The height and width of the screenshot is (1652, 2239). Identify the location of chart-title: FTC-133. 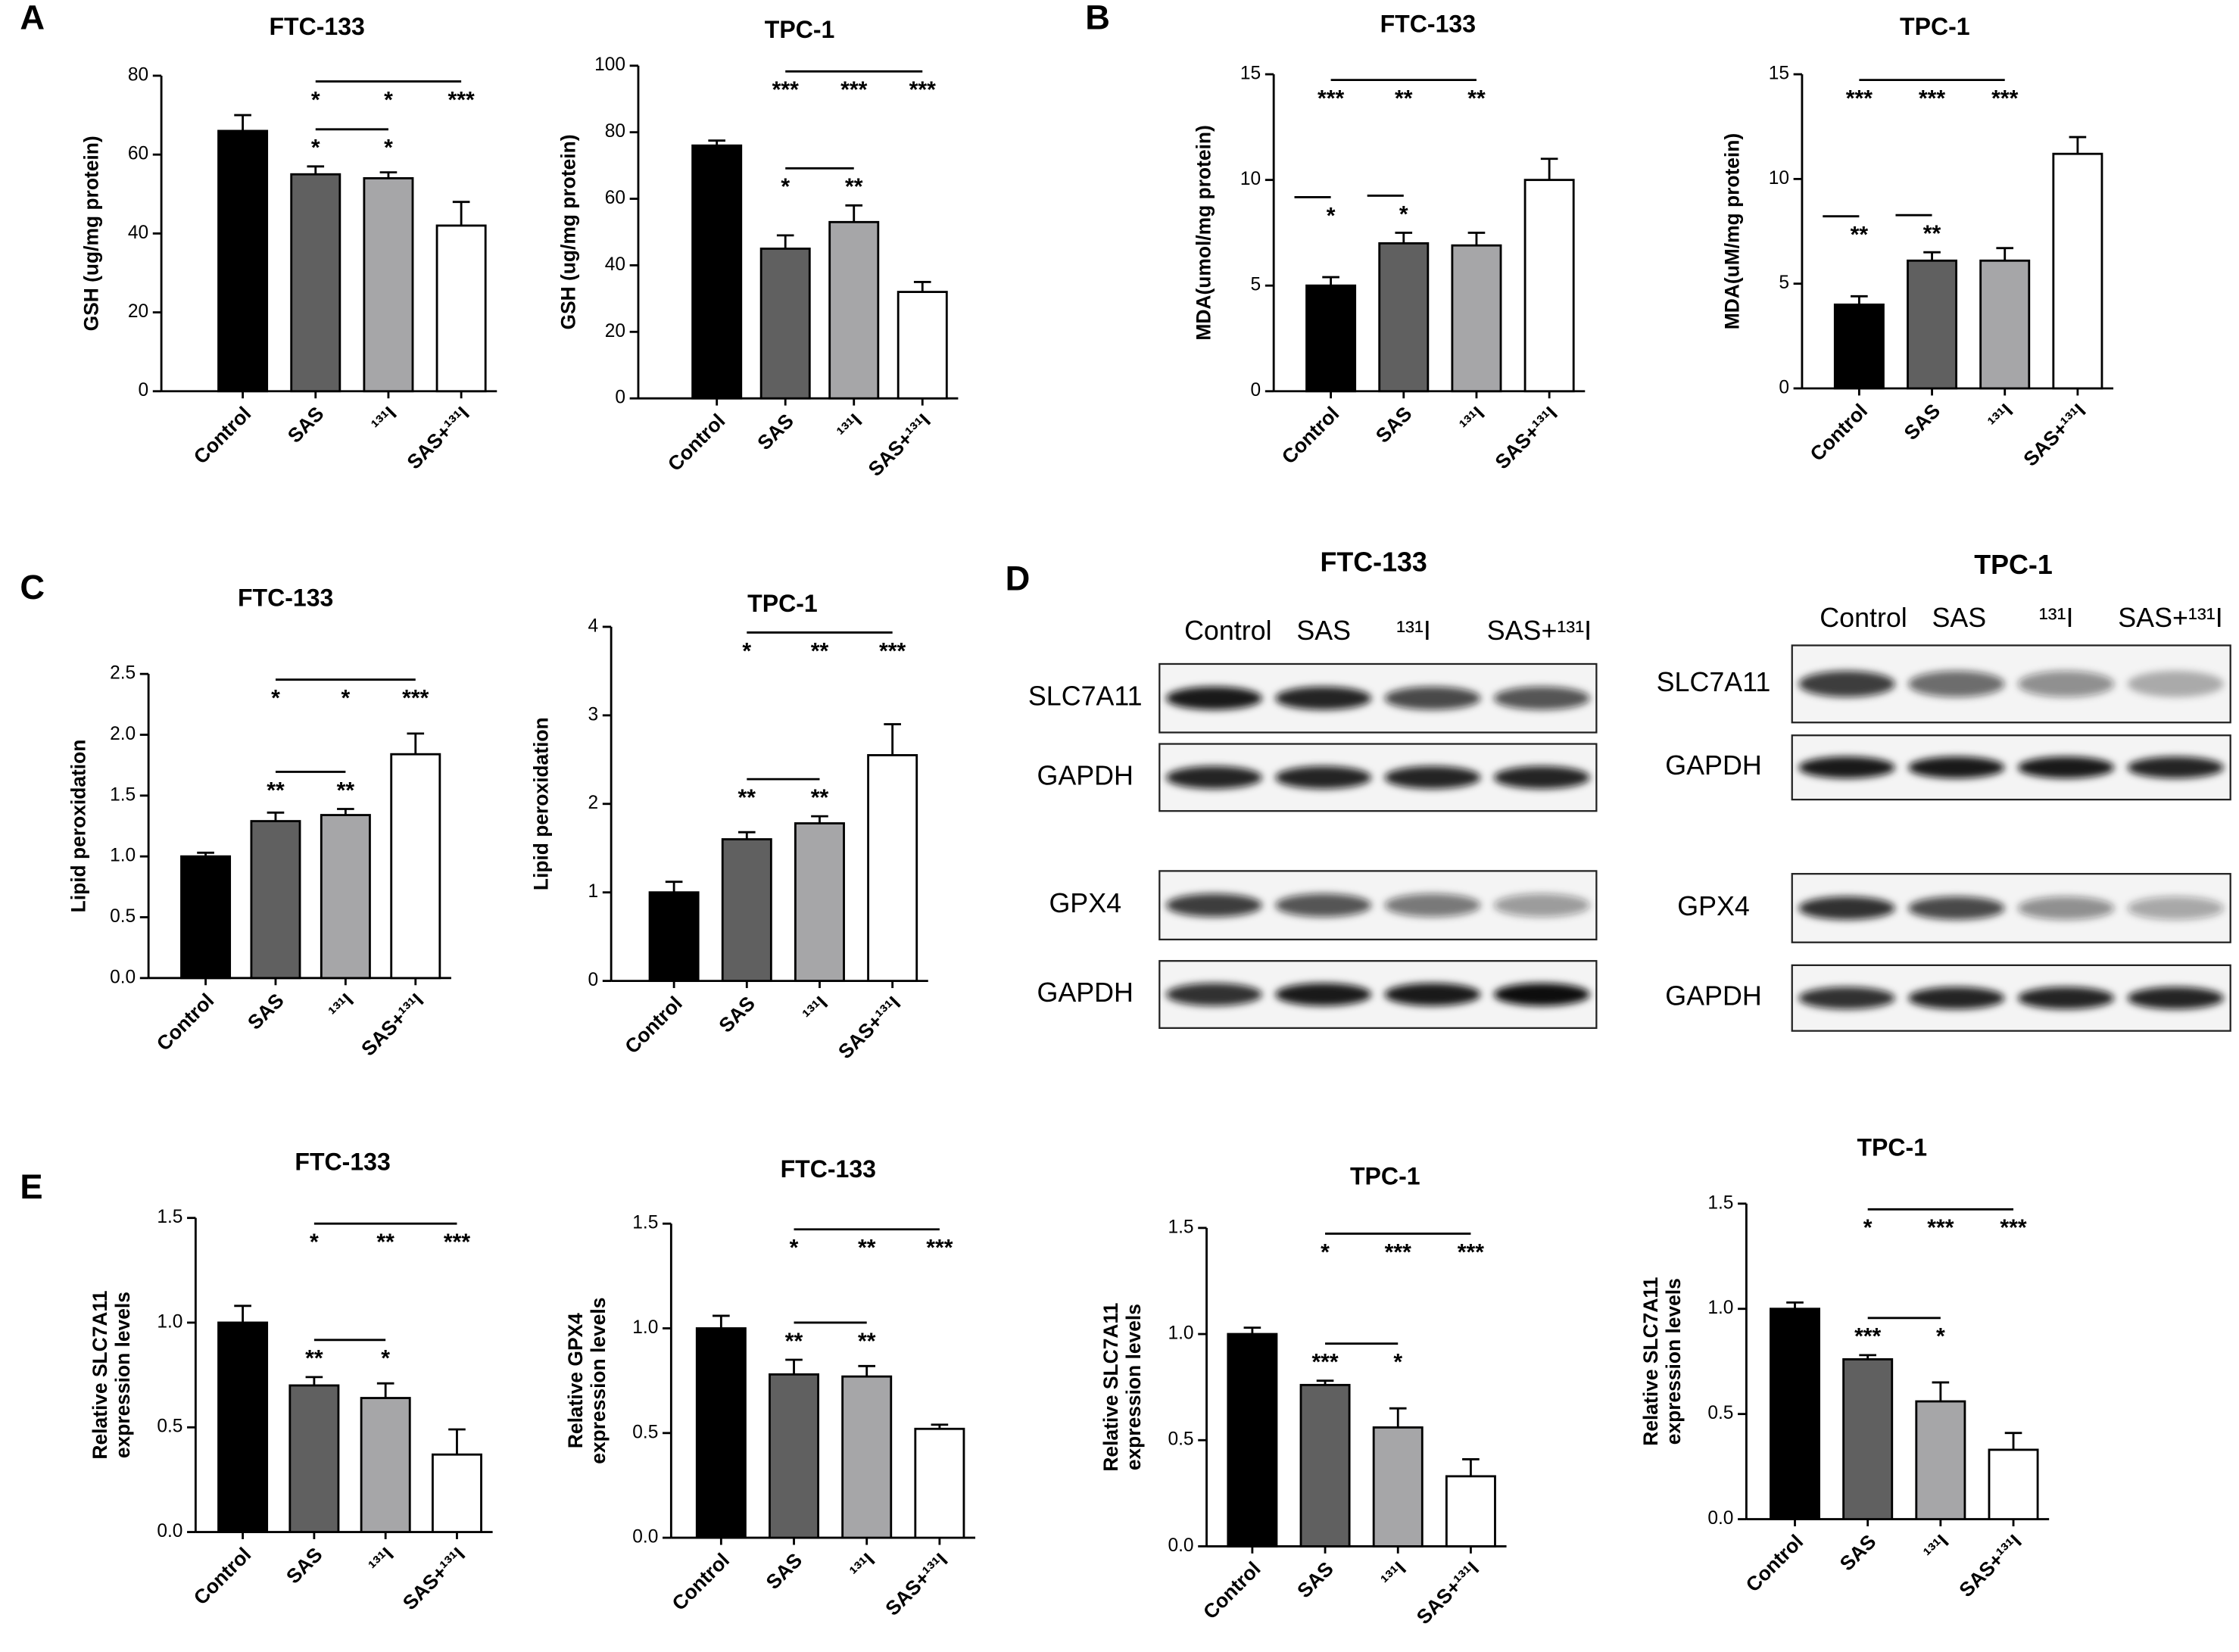
(342, 1161).